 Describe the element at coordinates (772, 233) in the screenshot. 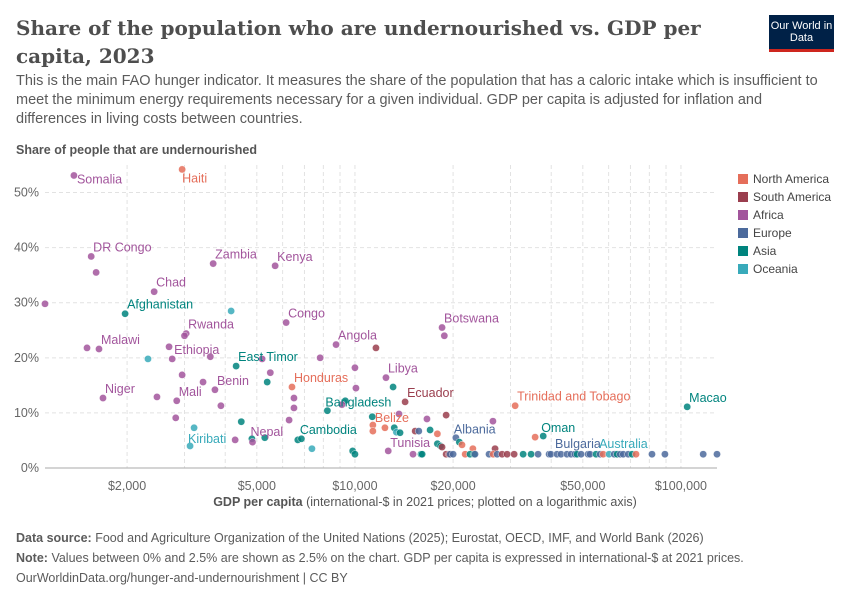

I see `legend-label: Europe` at that location.